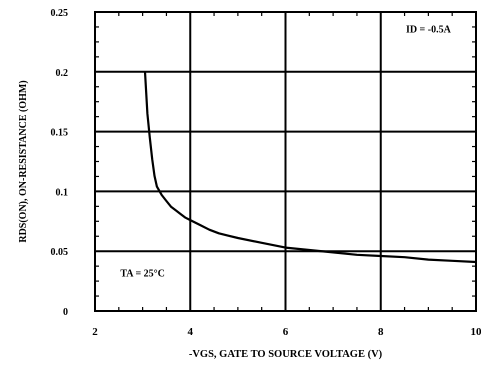 This screenshot has width=481, height=372. Describe the element at coordinates (191, 332) in the screenshot. I see `x-tick-label: 4` at that location.